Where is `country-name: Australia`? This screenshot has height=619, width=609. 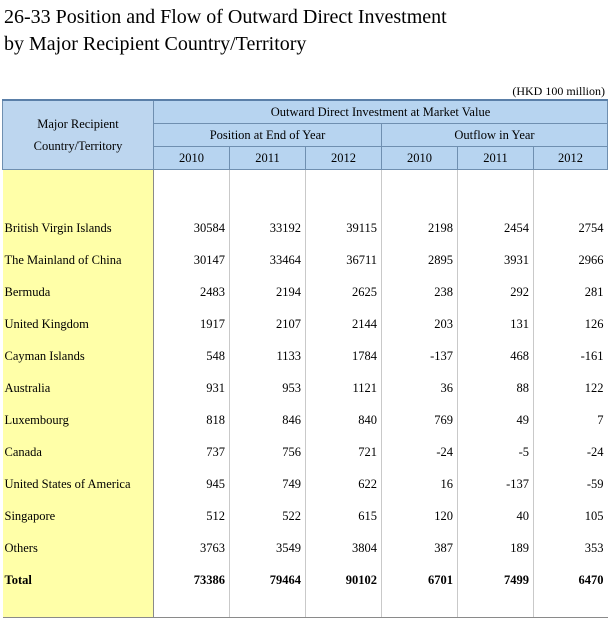
country-name: Australia is located at coordinates (78, 388).